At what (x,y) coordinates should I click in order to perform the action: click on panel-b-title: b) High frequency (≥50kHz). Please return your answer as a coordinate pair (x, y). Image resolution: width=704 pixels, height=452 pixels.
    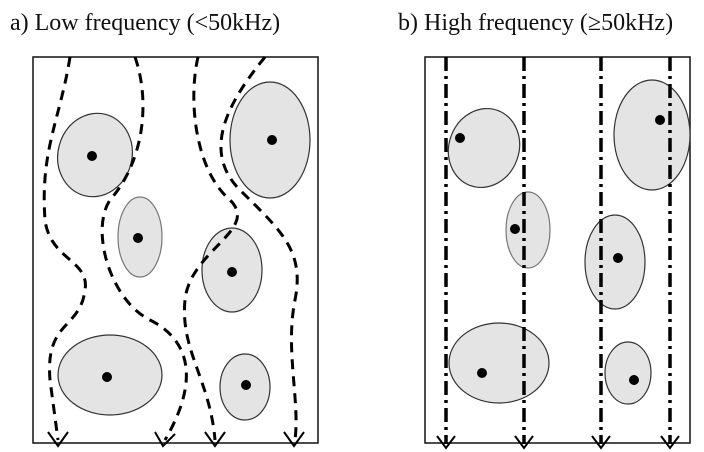
    Looking at the image, I should click on (535, 23).